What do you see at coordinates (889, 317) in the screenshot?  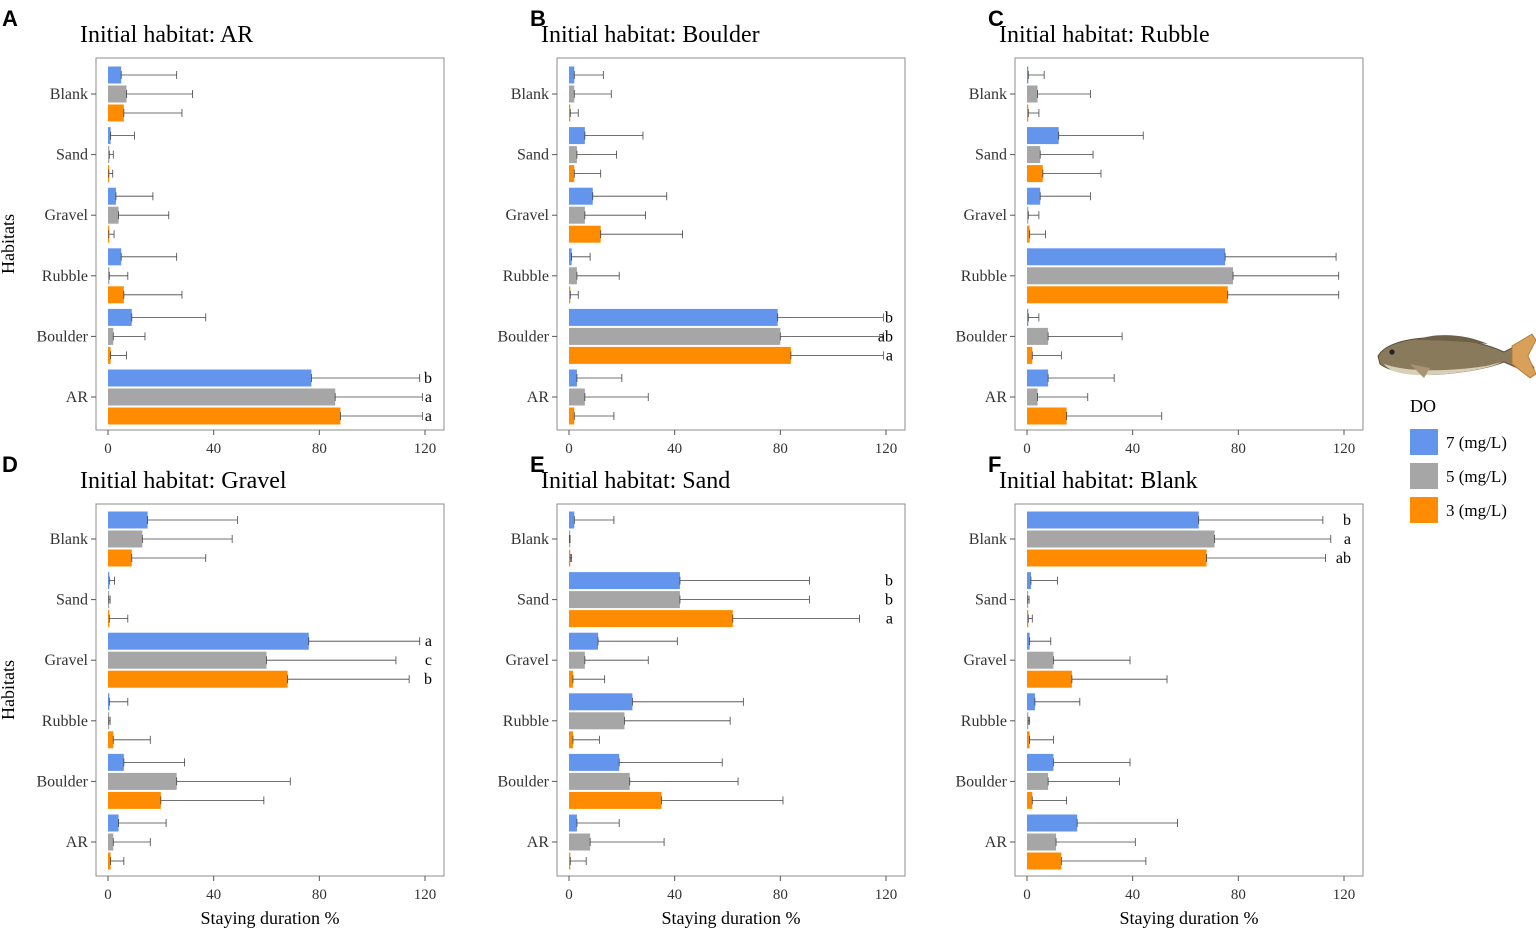 I see `significance-label: b` at bounding box center [889, 317].